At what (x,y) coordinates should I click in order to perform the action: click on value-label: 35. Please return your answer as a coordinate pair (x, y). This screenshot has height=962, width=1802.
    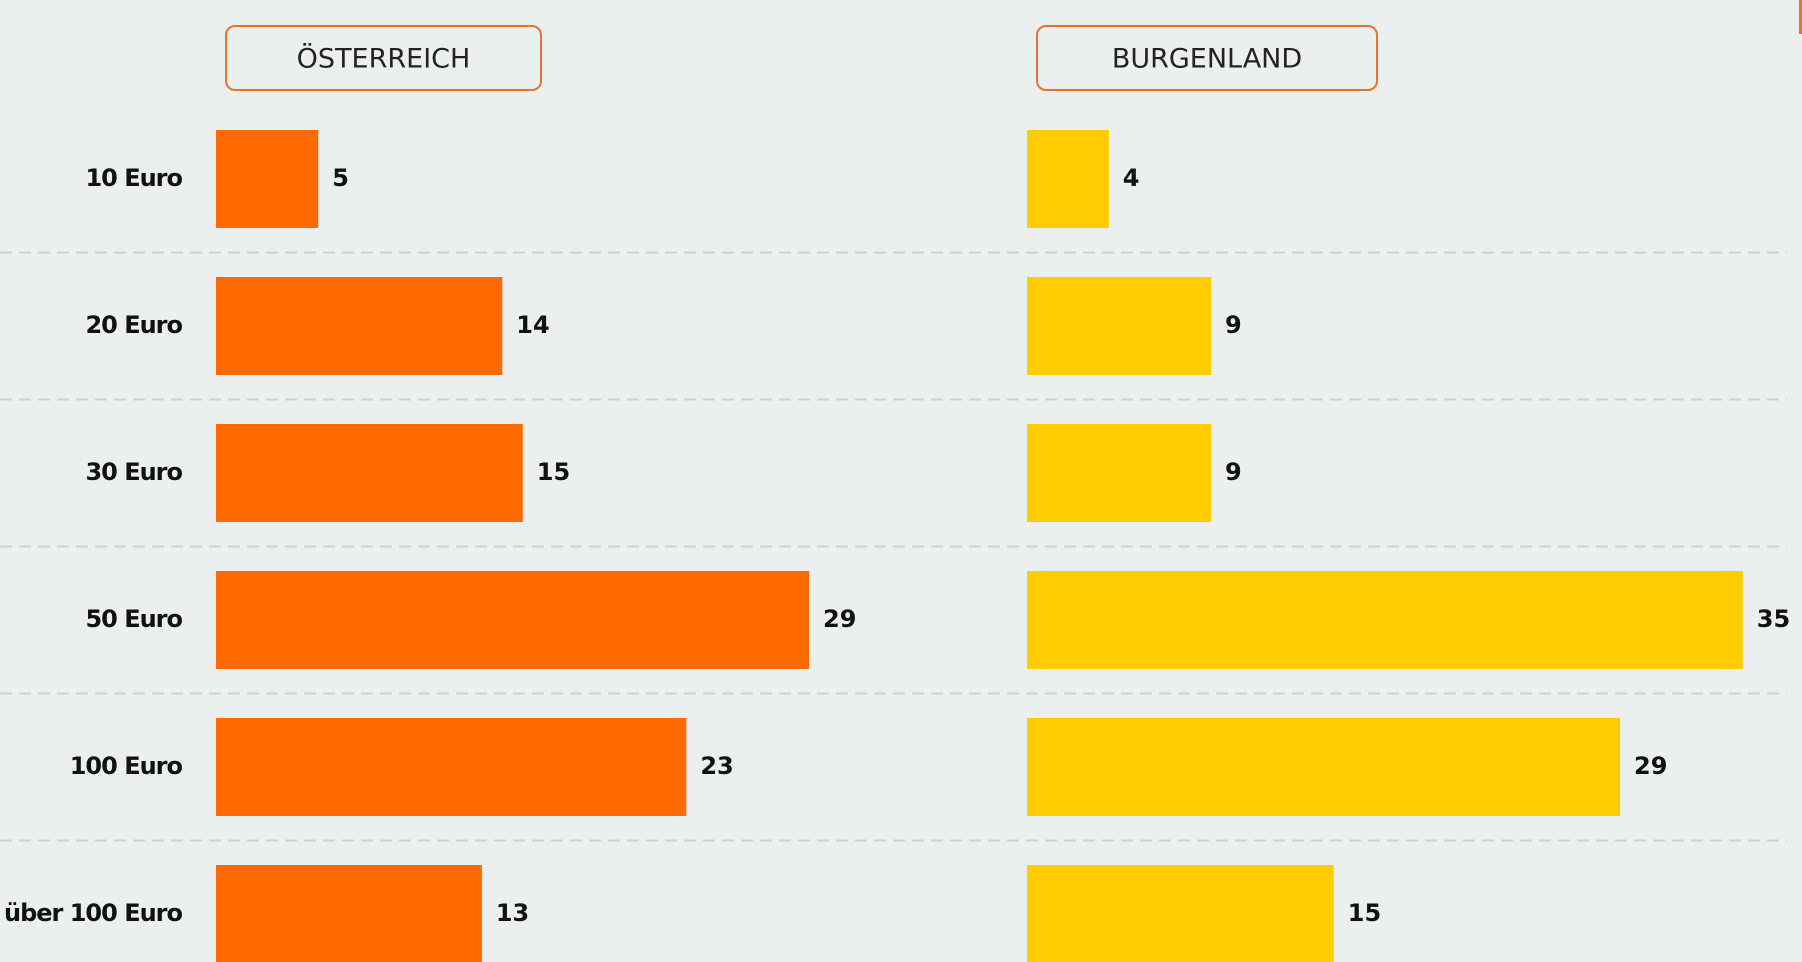
    Looking at the image, I should click on (1773, 619).